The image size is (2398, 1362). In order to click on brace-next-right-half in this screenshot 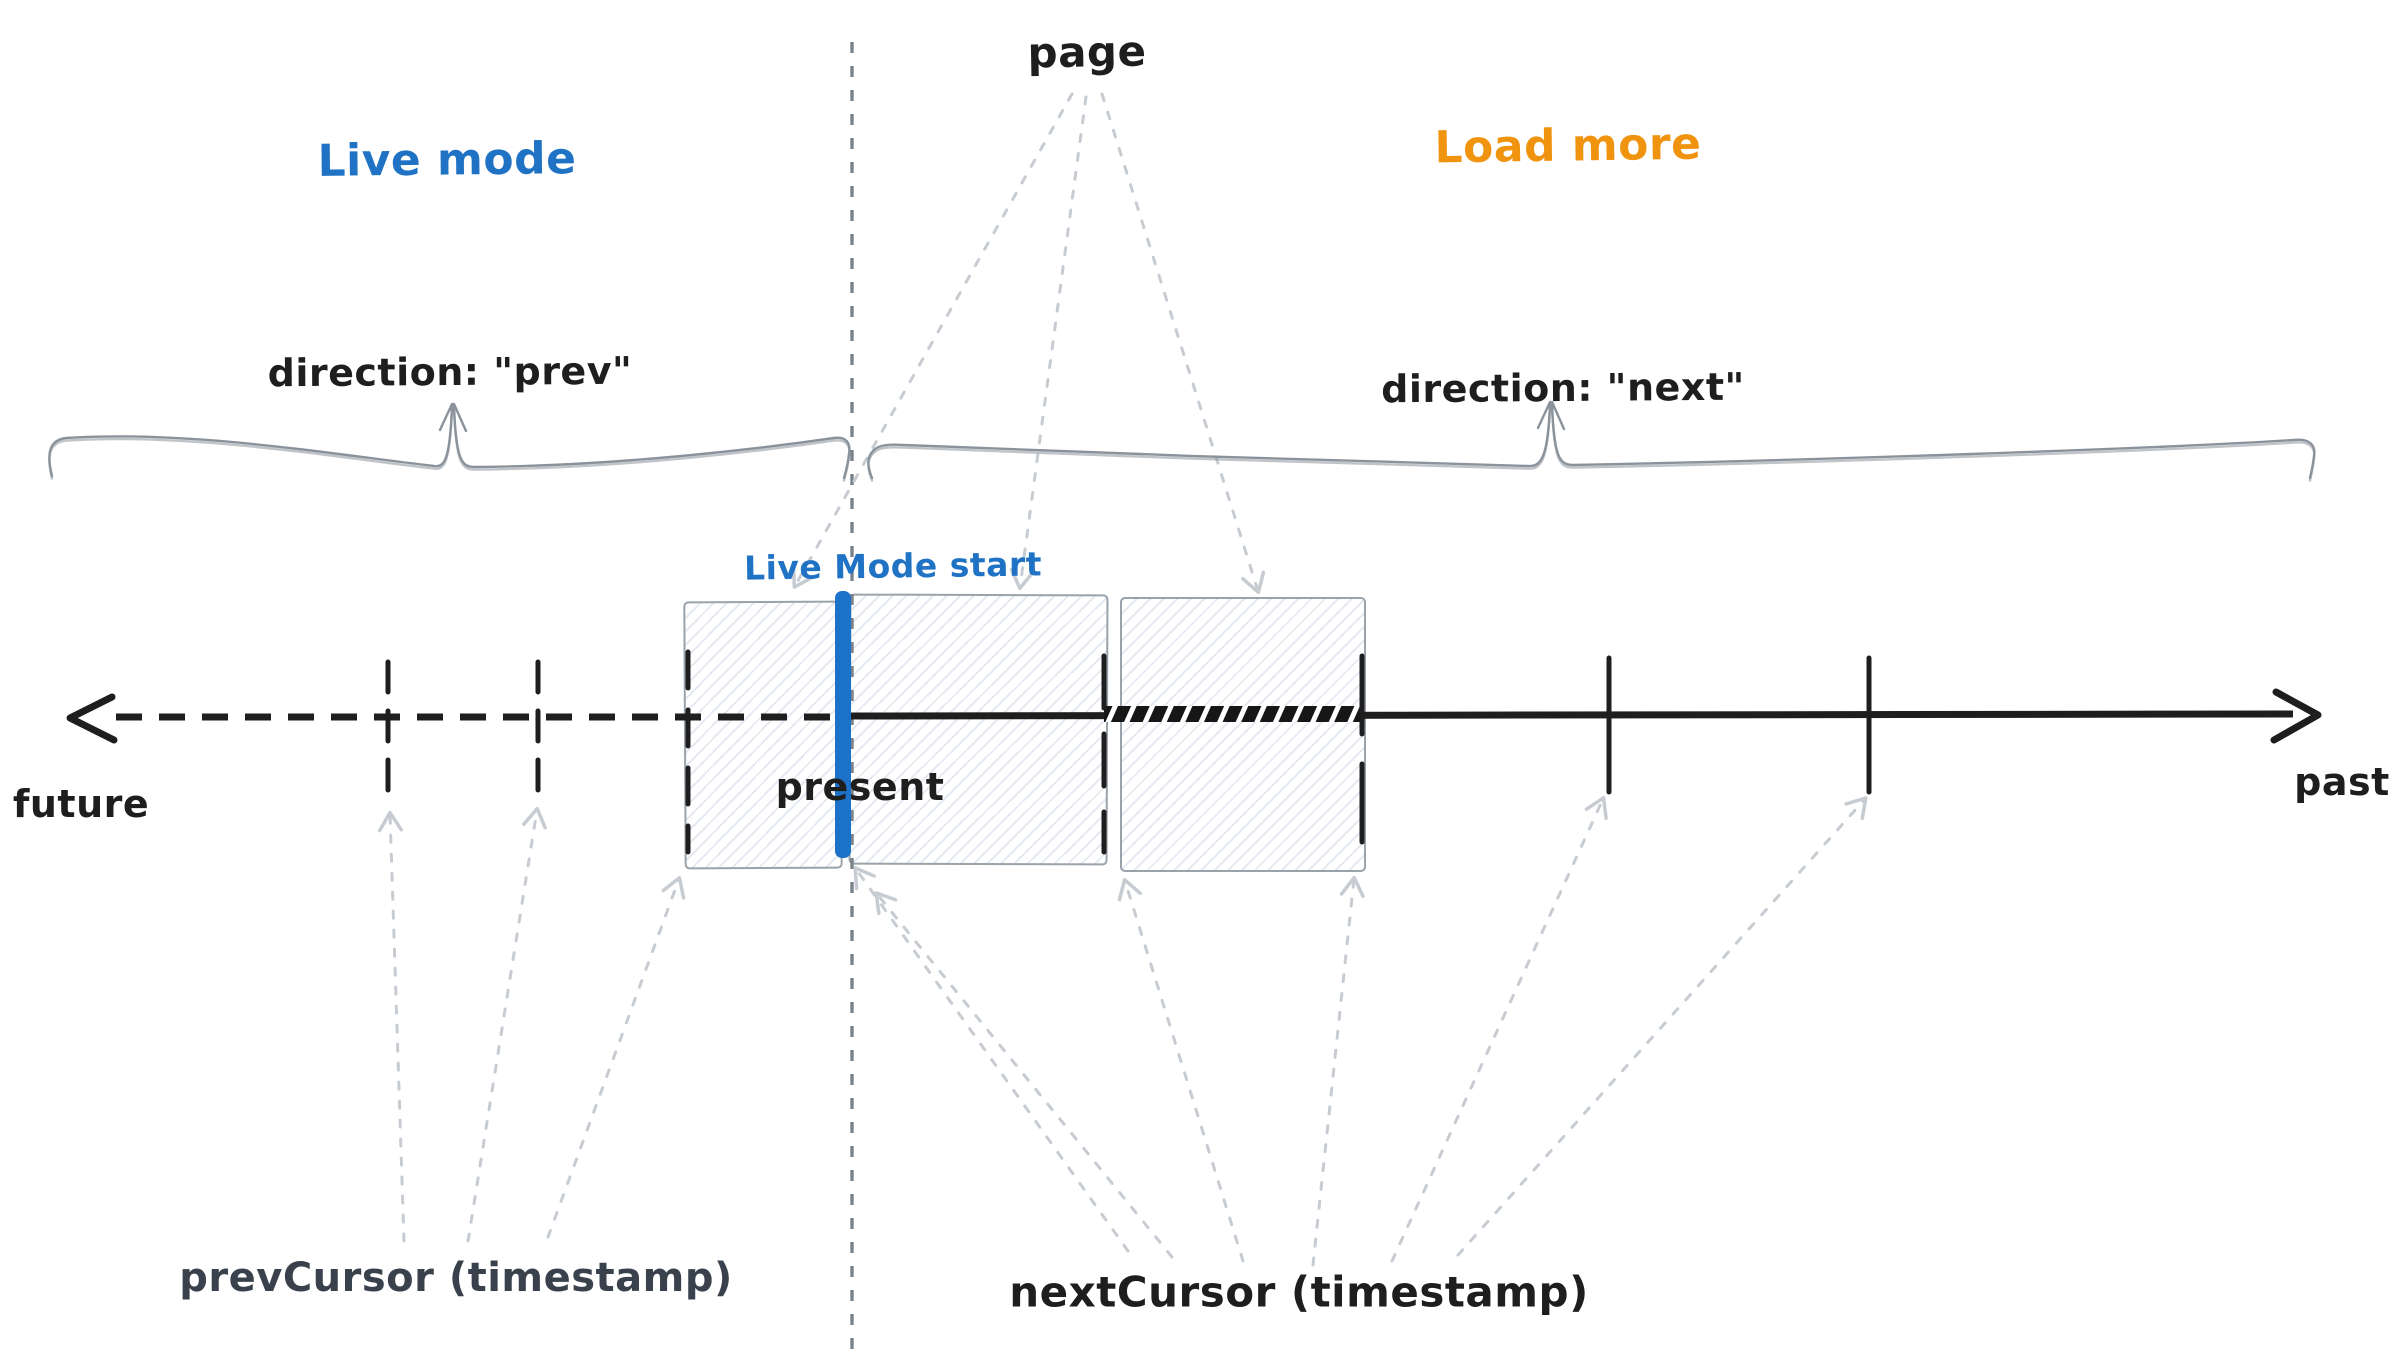, I will do `click(1933, 441)`.